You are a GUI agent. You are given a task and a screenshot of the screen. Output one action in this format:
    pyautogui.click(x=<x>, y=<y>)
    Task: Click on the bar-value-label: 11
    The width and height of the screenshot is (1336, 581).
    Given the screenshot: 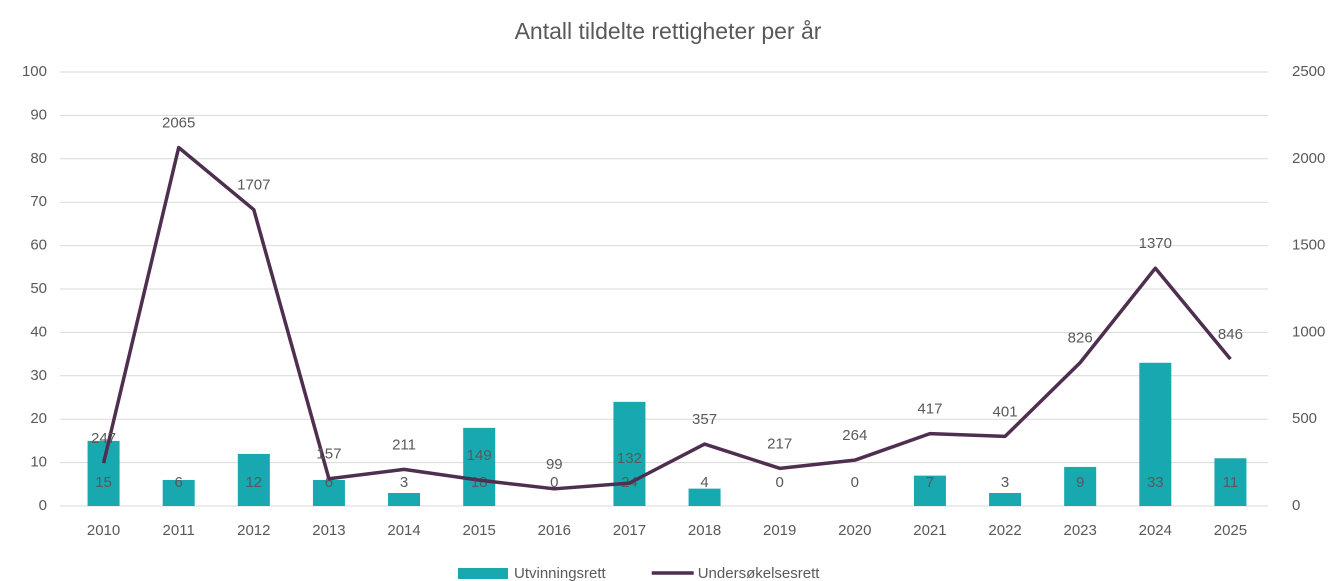 What is the action you would take?
    pyautogui.click(x=1231, y=482)
    